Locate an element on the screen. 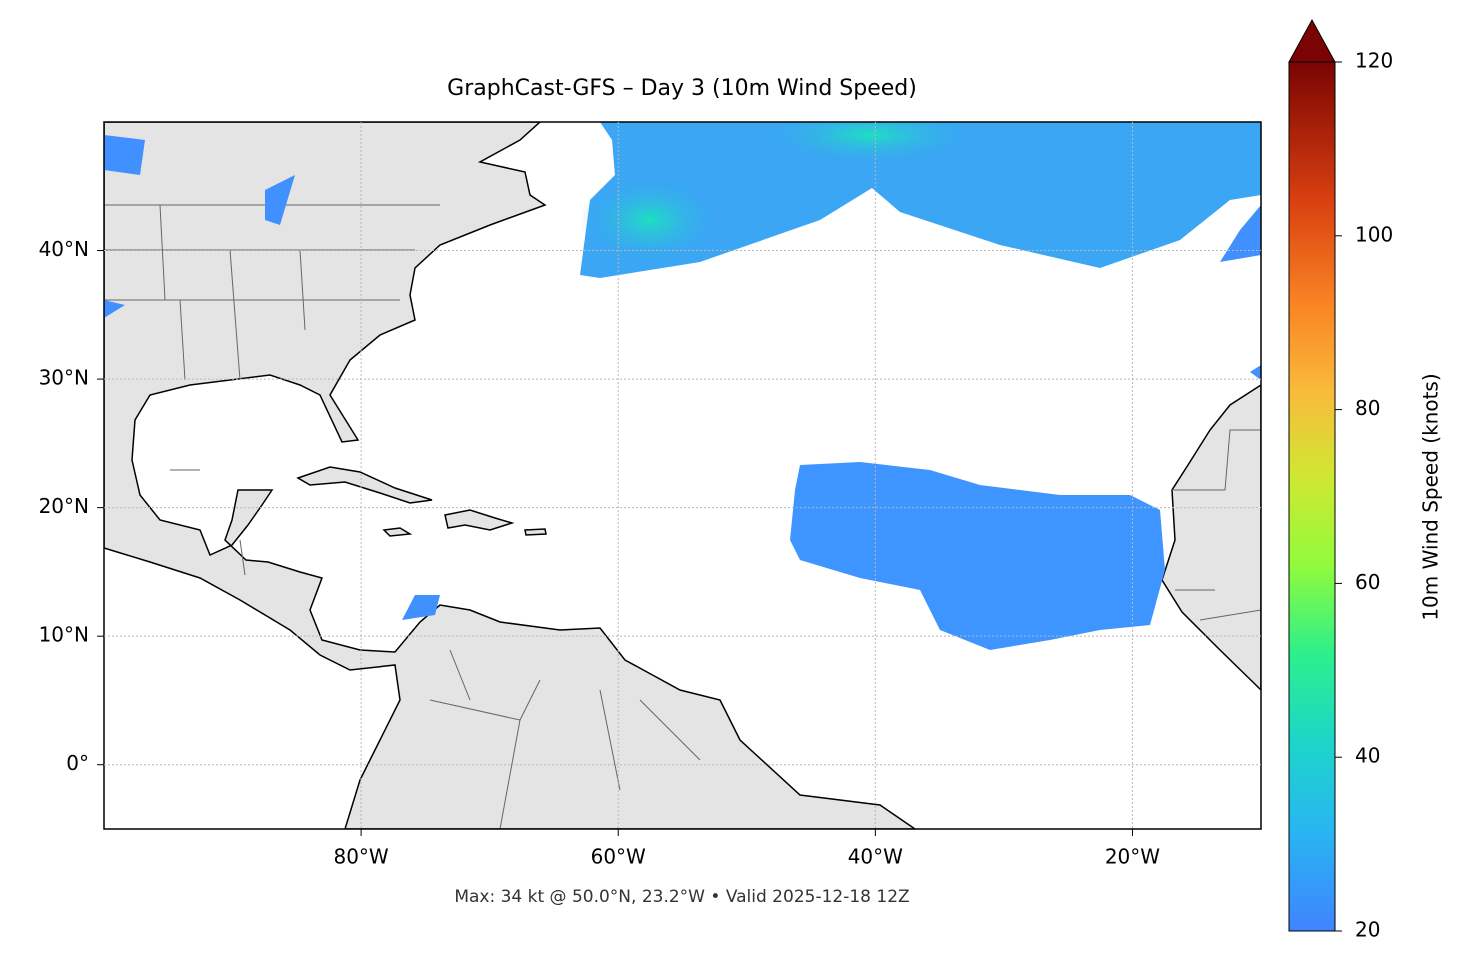 The width and height of the screenshot is (1466, 969). x-tick-label: 40°W is located at coordinates (875, 857).